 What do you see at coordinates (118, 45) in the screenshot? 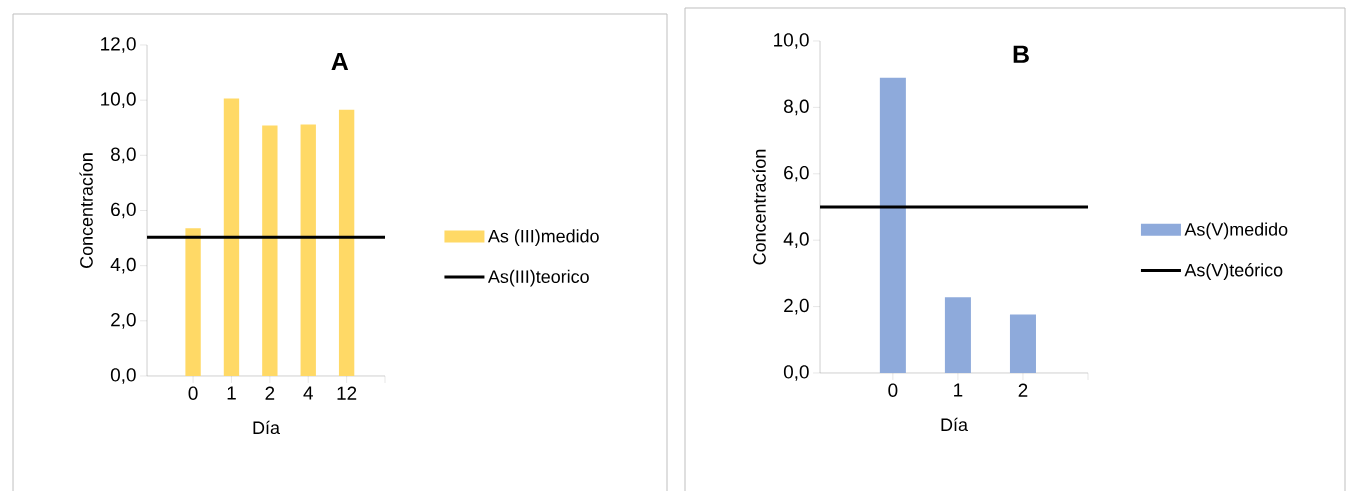
I see `y-tick-label: 12,0` at bounding box center [118, 45].